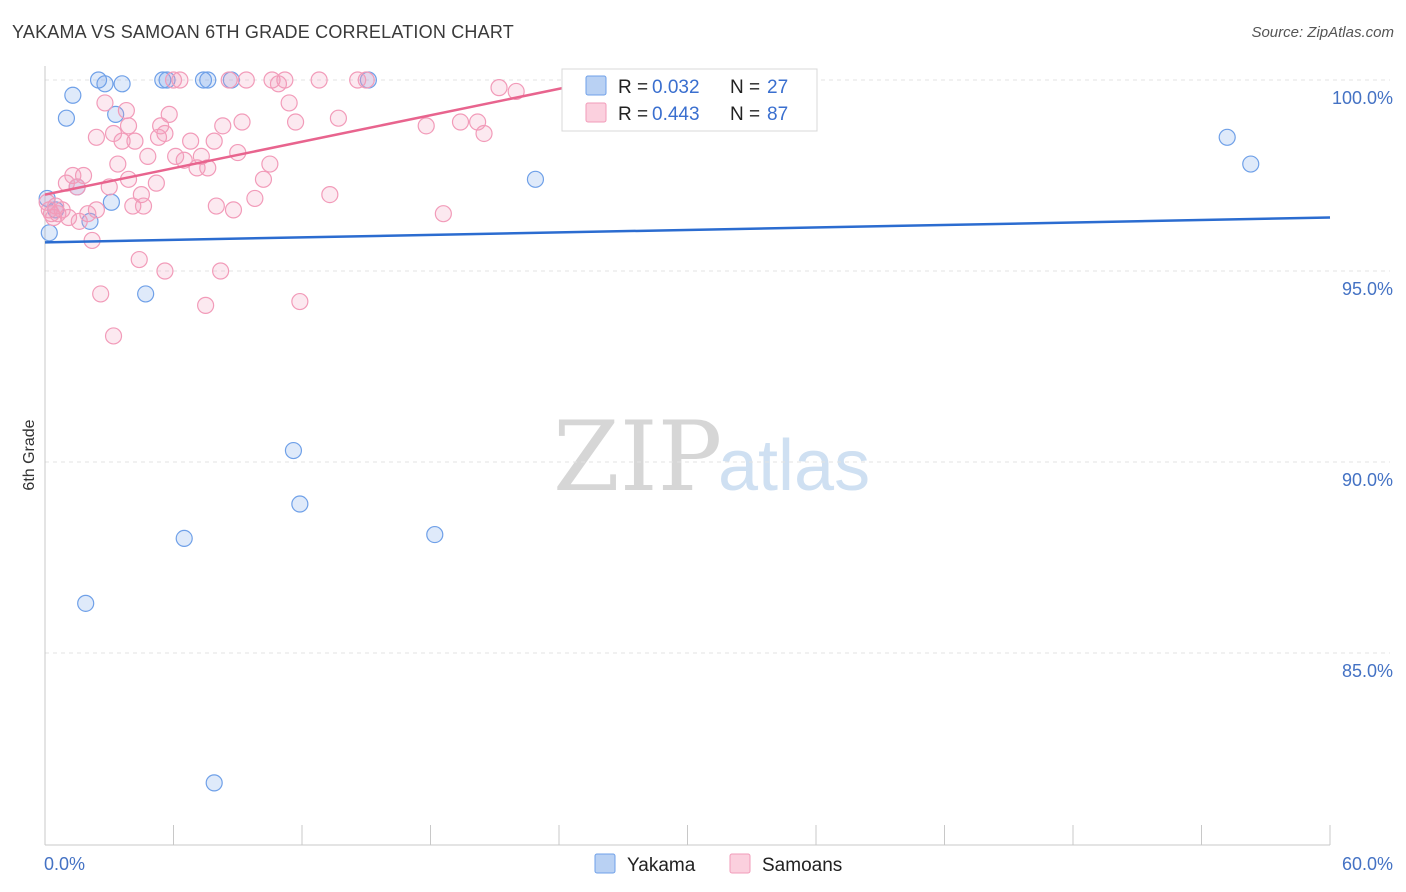  I want to click on legend-n-value-yakama: 27, so click(777, 87).